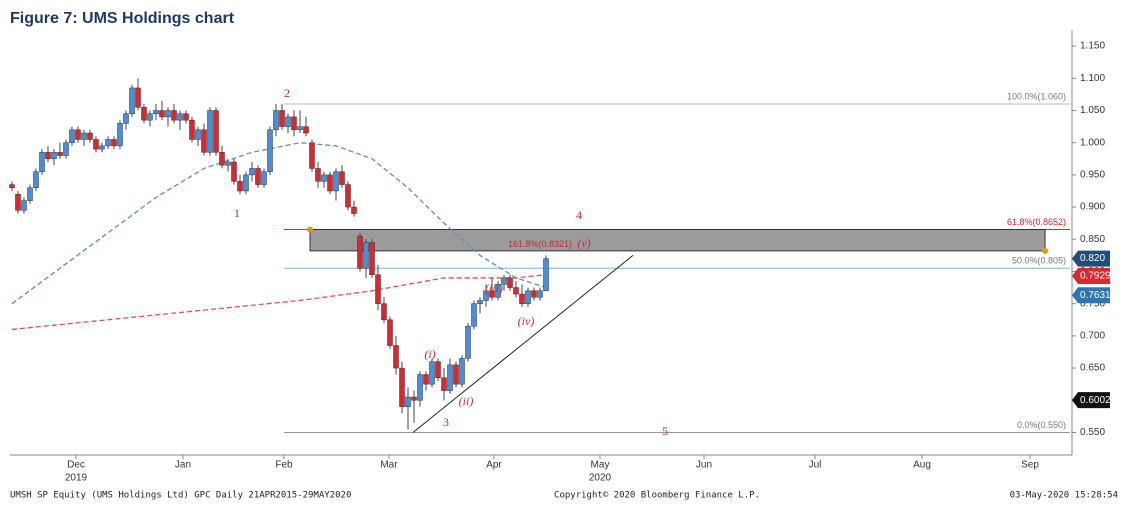 The height and width of the screenshot is (517, 1128). What do you see at coordinates (183, 465) in the screenshot?
I see `x-tick-label: Jan` at bounding box center [183, 465].